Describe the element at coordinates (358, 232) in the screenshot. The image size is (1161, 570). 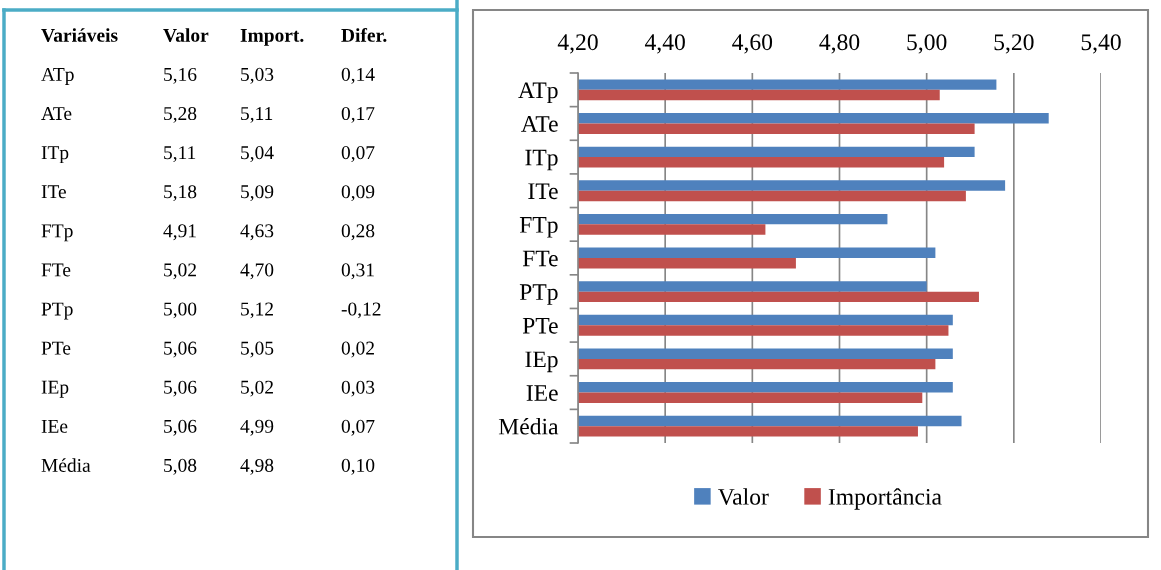
I see `text: 0,28` at that location.